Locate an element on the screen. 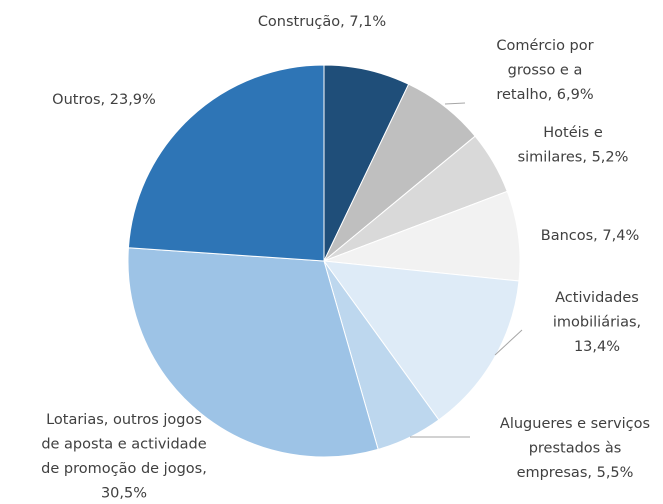  label-line: Hotéis e is located at coordinates (573, 133).